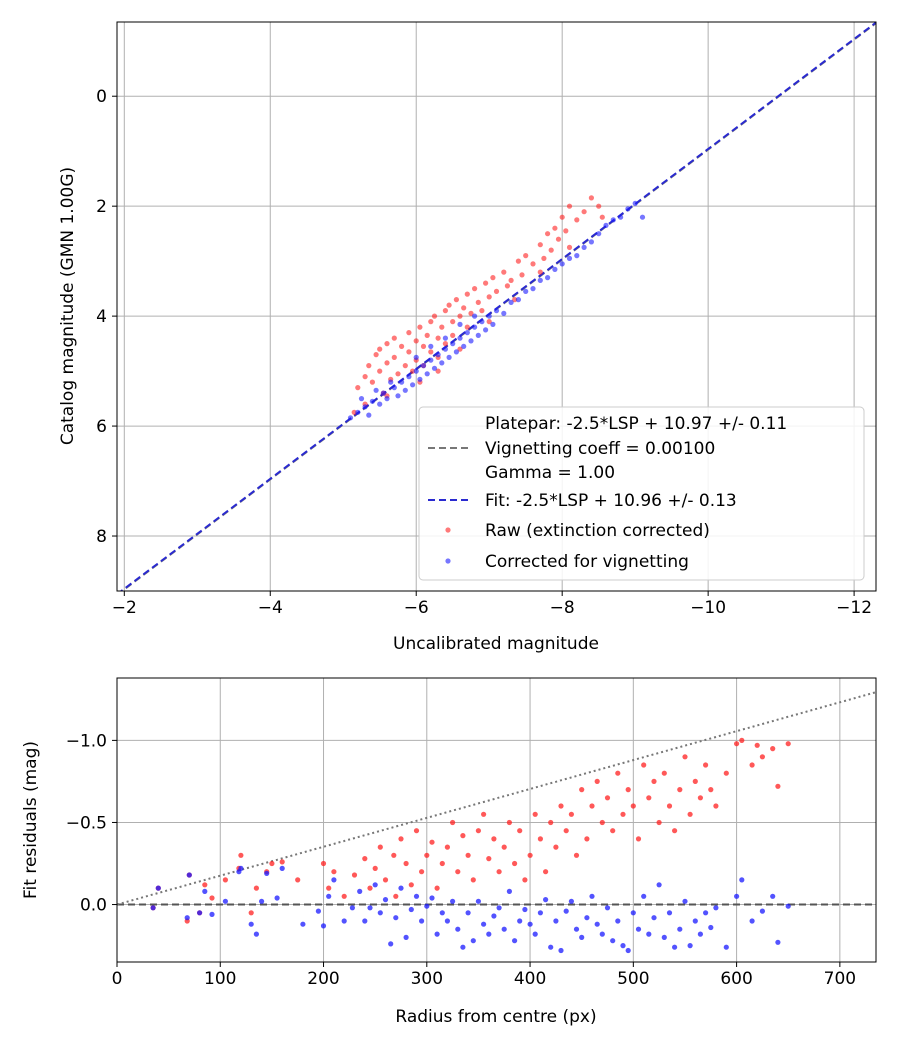 Image resolution: width=900 pixels, height=1050 pixels. I want to click on y-tick-label: 0.0, so click(93, 906).